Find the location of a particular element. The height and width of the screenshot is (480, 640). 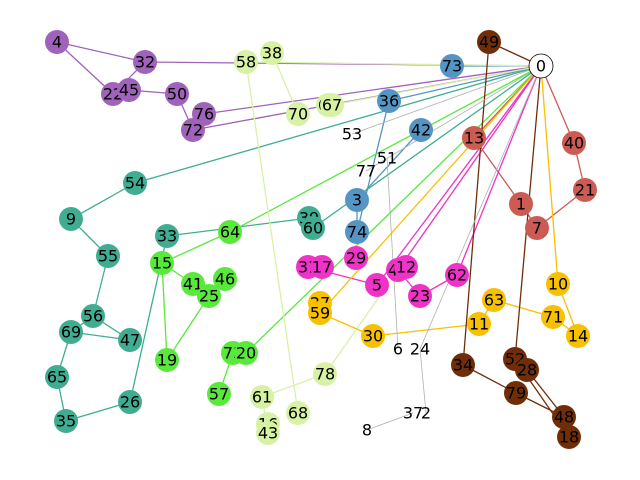

node-33: 33 is located at coordinates (167, 236).